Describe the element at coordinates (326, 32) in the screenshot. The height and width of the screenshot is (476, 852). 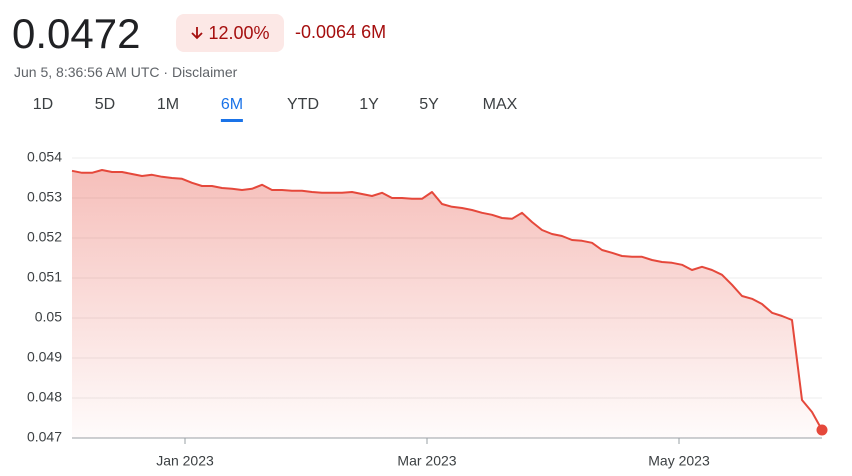
I see `change-value: -0.0064` at that location.